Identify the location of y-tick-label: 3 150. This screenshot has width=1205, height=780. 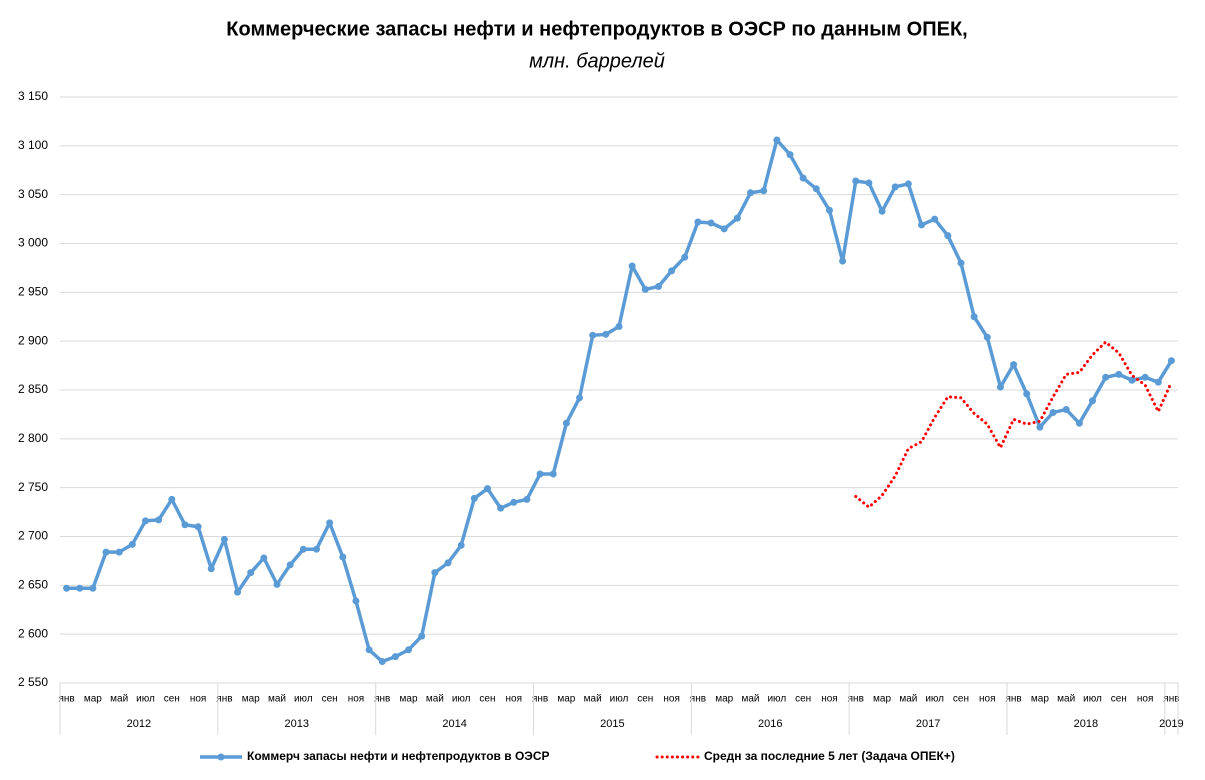
(33, 96).